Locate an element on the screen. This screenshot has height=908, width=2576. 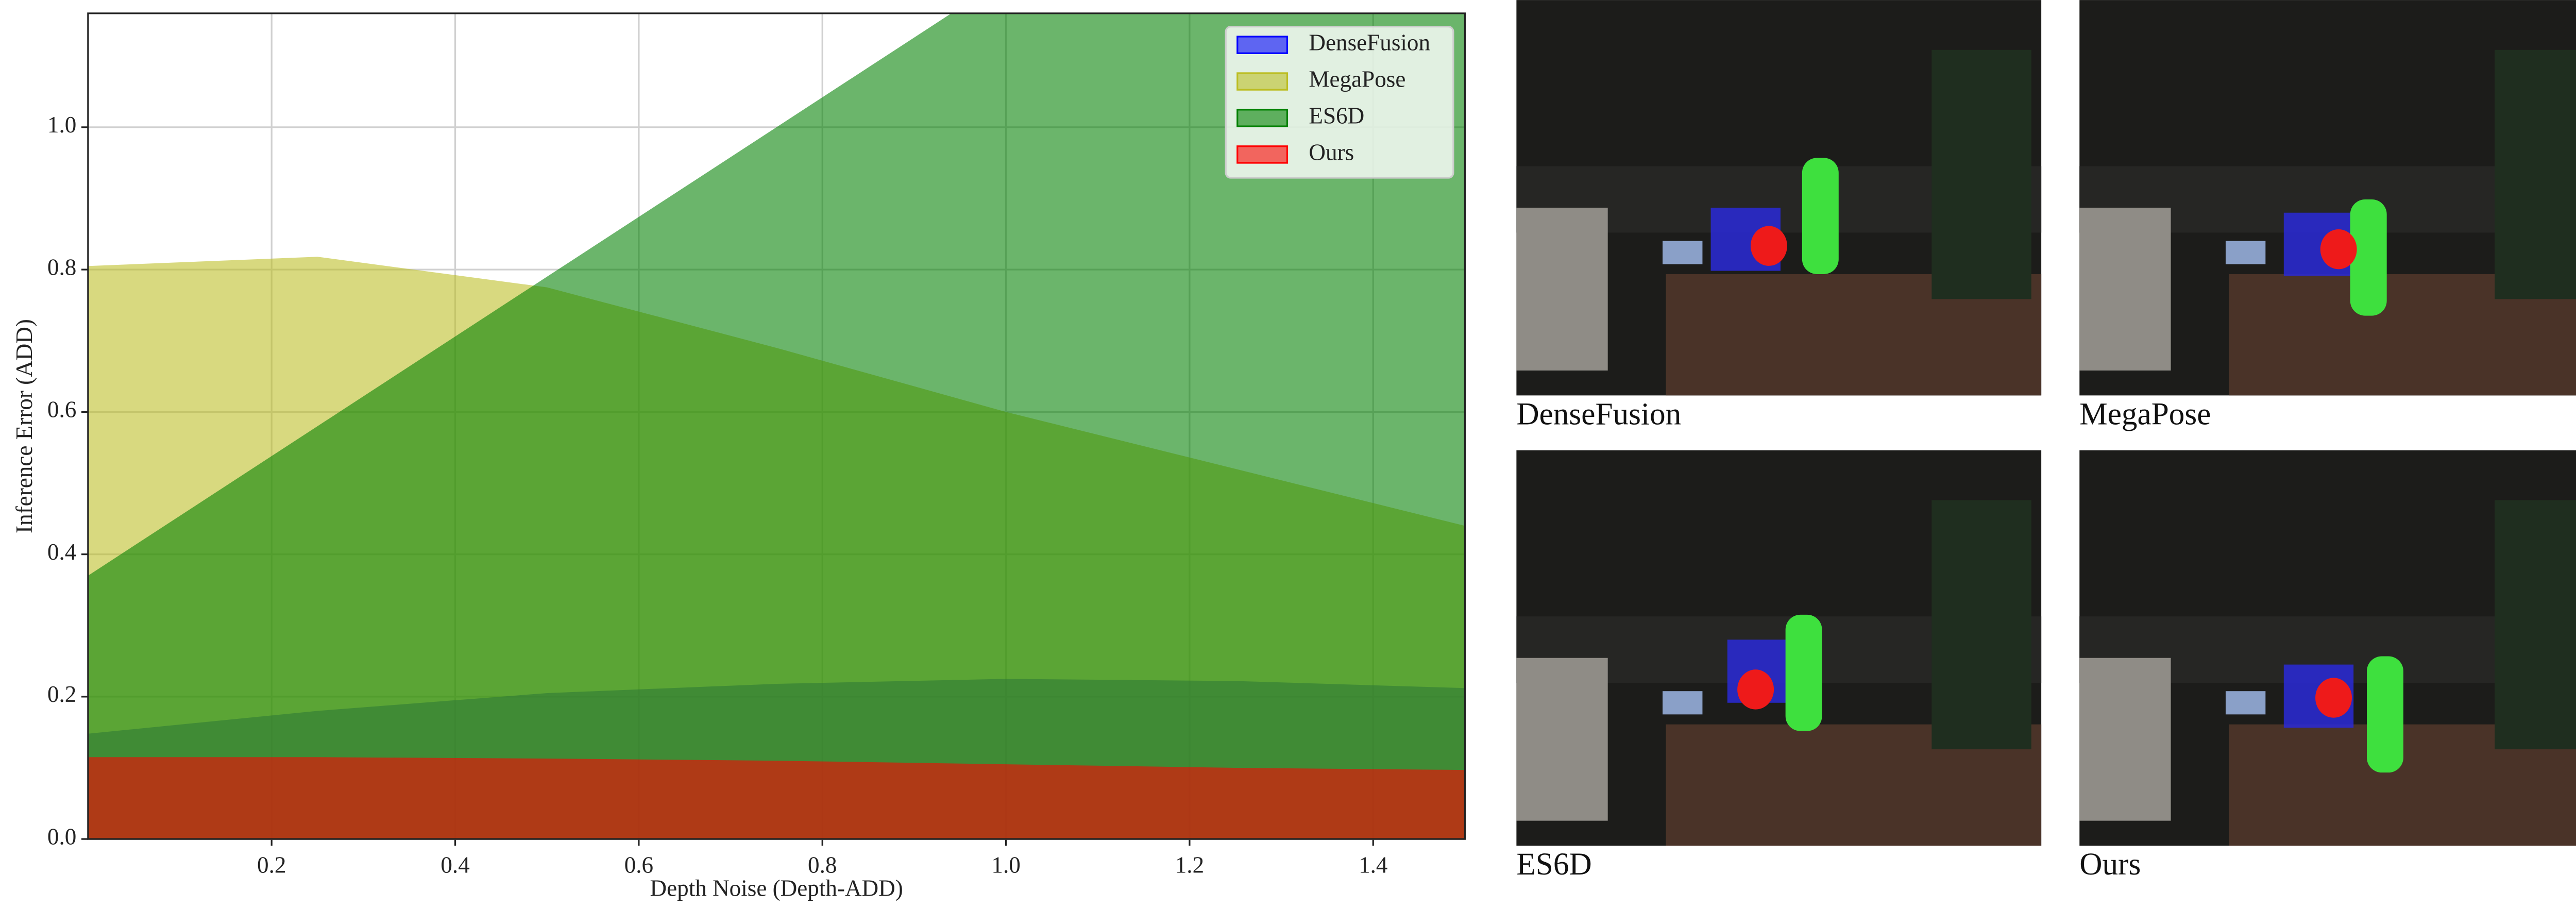
x-tick-label: 1.0 is located at coordinates (1005, 865).